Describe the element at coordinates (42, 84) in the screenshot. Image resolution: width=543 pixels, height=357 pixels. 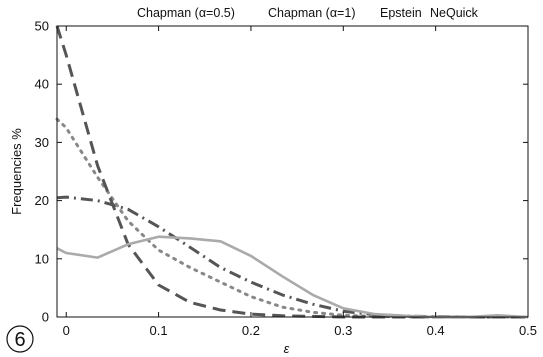
I see `y-tick-label: 40` at that location.